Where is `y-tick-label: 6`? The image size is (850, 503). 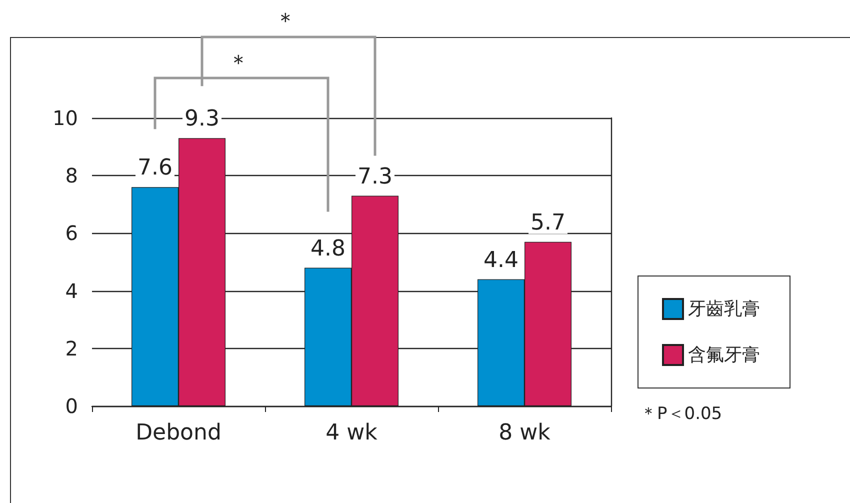
y-tick-label: 6 is located at coordinates (71, 233).